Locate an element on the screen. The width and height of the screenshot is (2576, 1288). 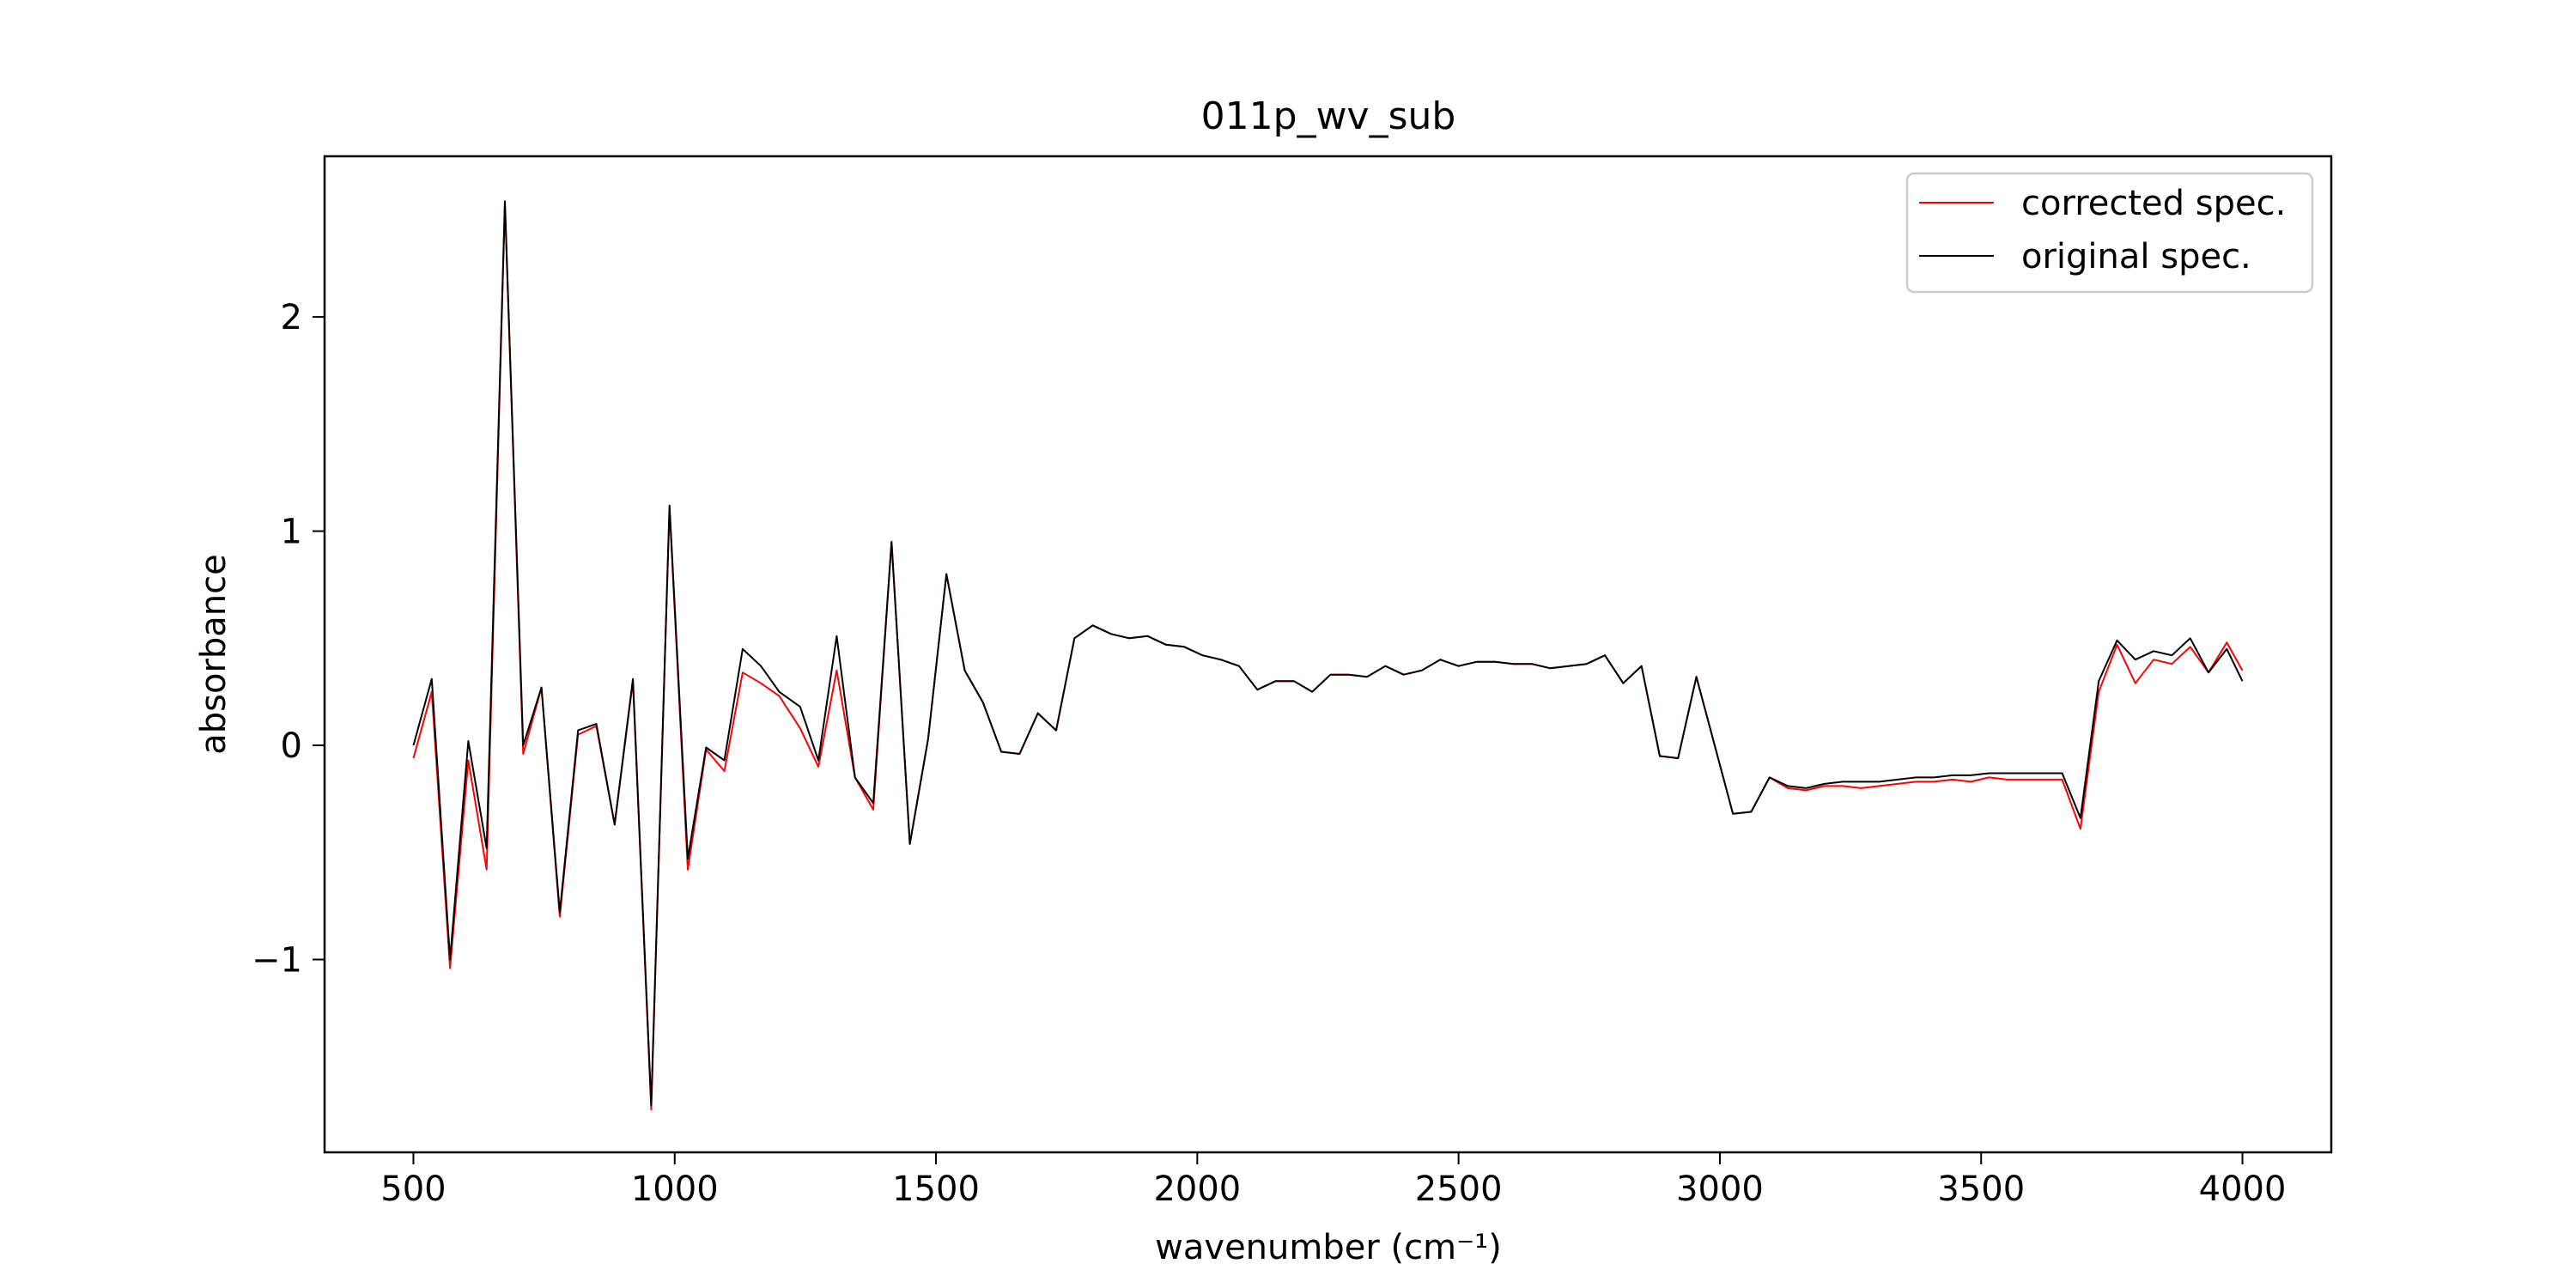
x-tick-label: 3000 is located at coordinates (1720, 1189).